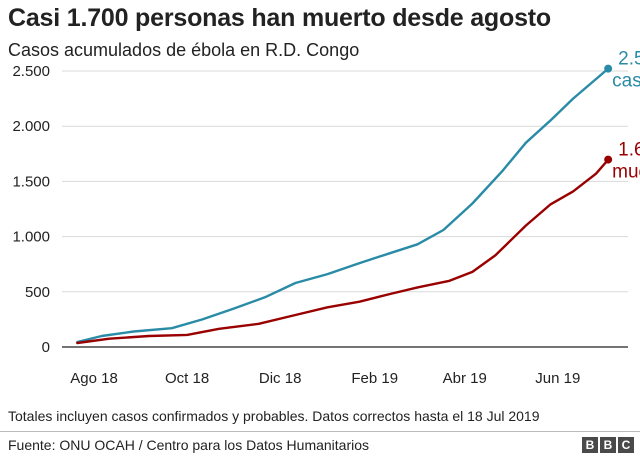  Describe the element at coordinates (31, 126) in the screenshot. I see `y-tick-label: 2.000` at that location.